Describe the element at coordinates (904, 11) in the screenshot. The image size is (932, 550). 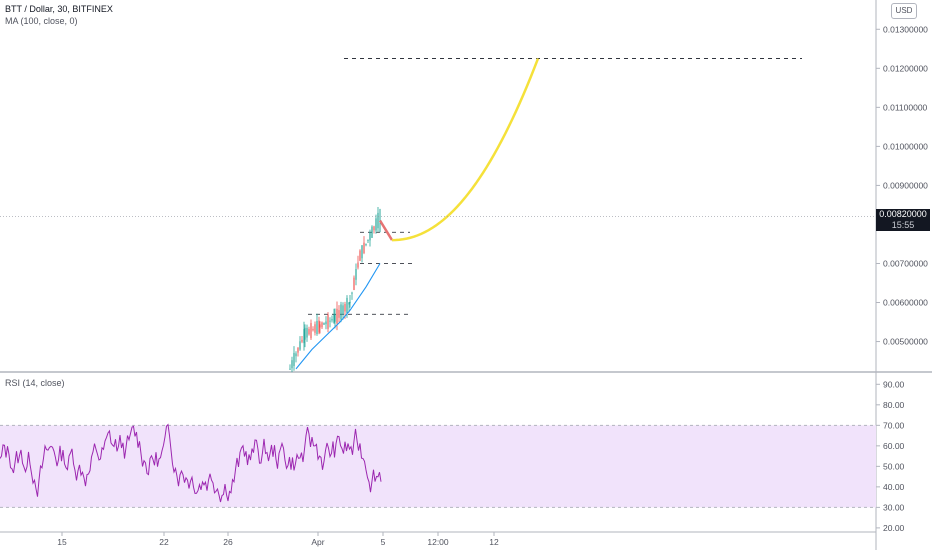
I see `currency-button: USD` at that location.